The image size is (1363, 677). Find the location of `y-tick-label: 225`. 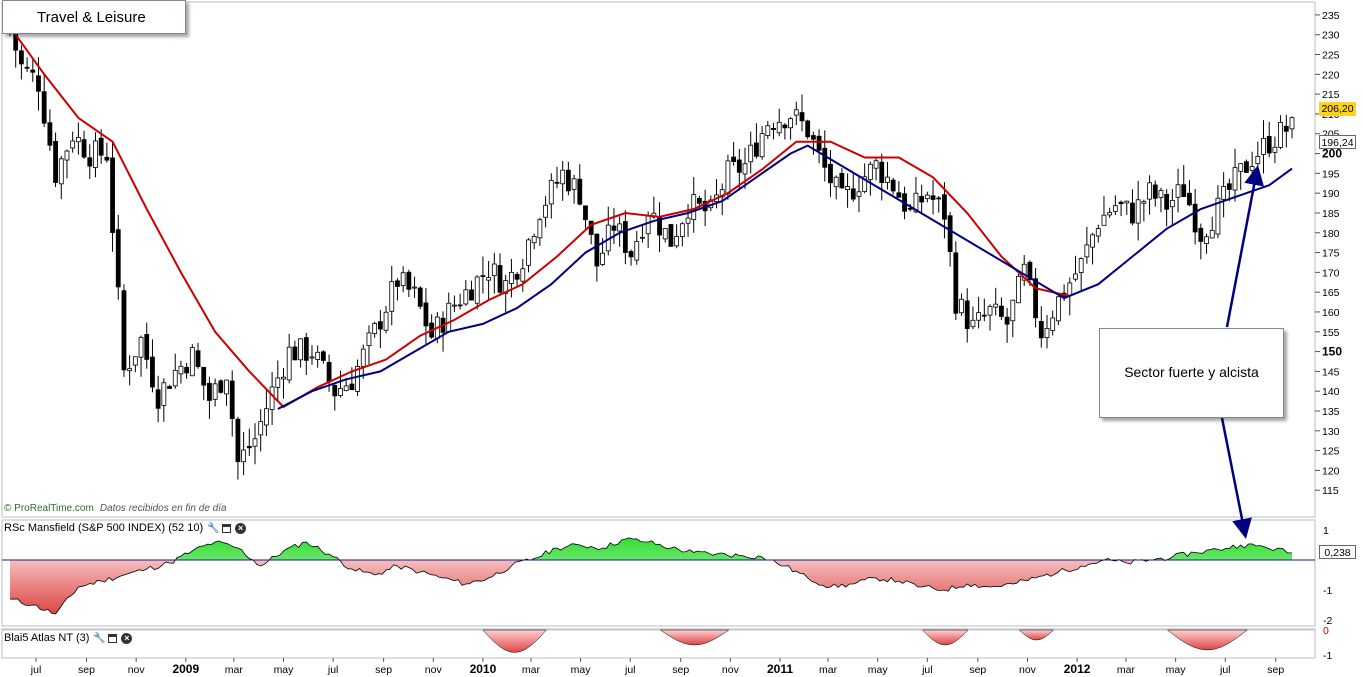

y-tick-label: 225 is located at coordinates (1331, 56).